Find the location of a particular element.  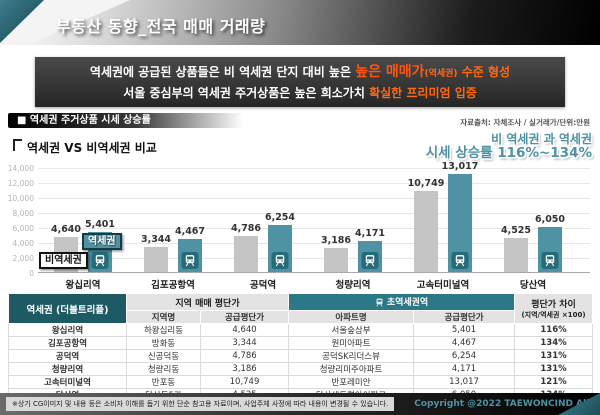

headline-line1-emphasis: 높은 매매가 is located at coordinates (390, 72).